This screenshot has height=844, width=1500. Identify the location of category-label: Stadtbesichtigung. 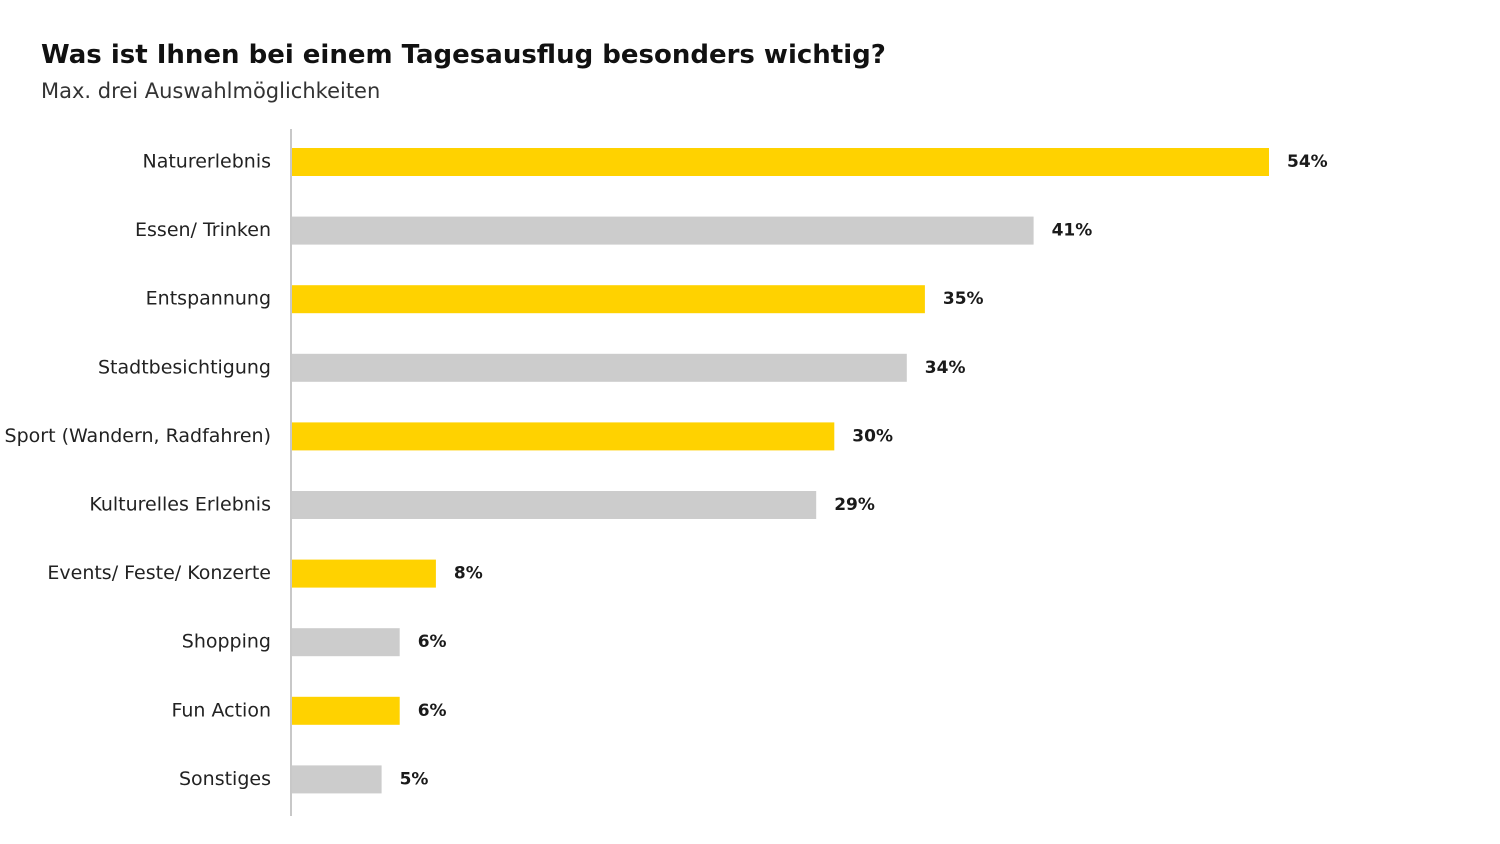
(184, 367).